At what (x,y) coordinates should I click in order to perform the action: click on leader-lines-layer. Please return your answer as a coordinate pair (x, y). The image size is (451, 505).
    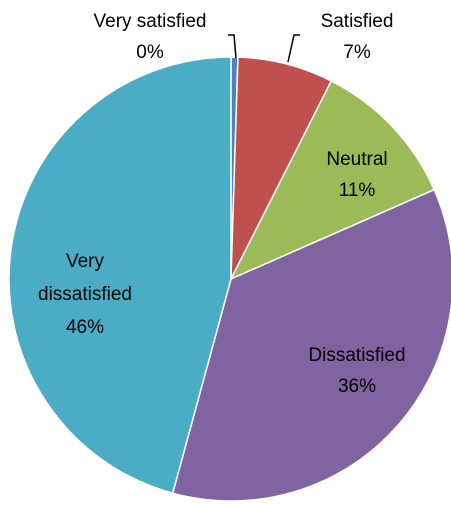
    Looking at the image, I should click on (264, 48).